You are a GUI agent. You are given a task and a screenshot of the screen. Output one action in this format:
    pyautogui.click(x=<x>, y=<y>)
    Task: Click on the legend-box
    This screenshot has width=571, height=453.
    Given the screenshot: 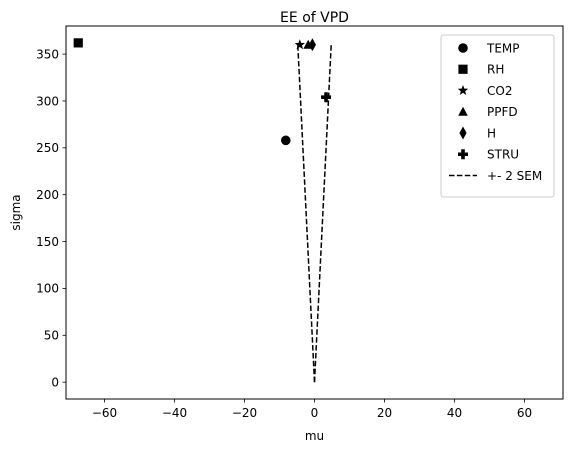 What is the action you would take?
    pyautogui.click(x=497, y=116)
    